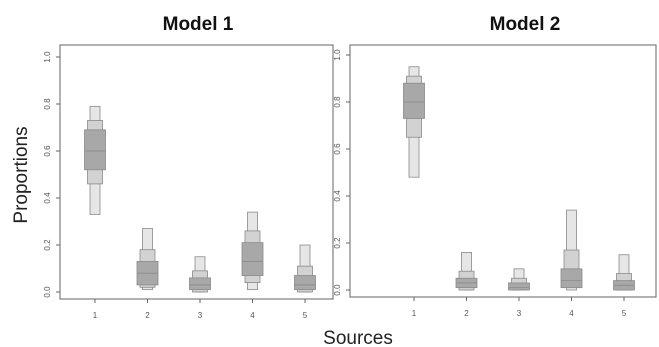  I want to click on chart-title: Model 1, so click(198, 24).